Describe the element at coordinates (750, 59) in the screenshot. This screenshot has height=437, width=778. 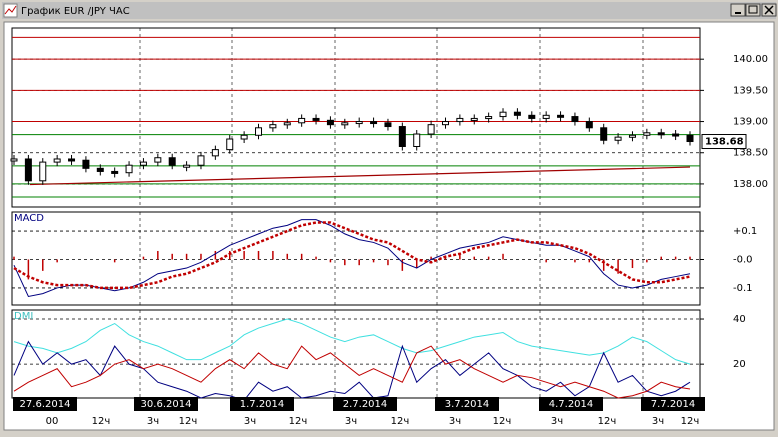
I see `y-tick-label: 140.00` at that location.